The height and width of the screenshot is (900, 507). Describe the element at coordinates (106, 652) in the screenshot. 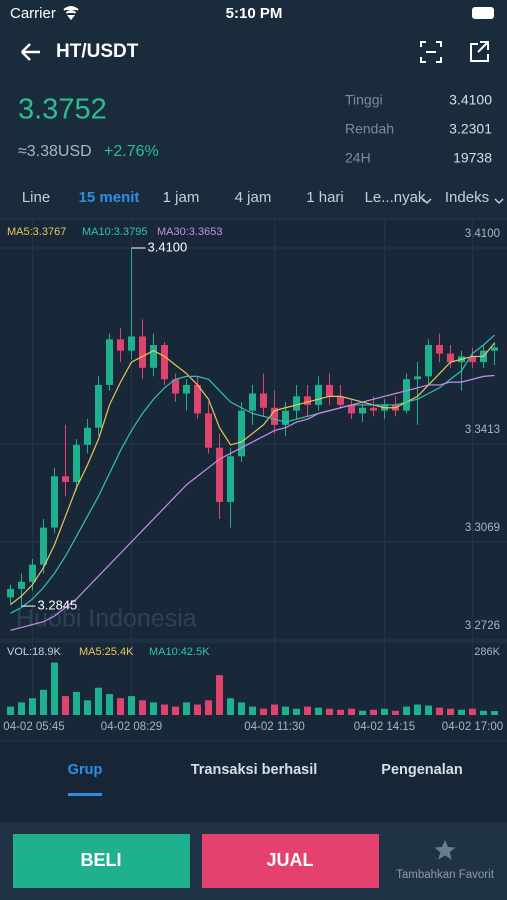

I see `vol-legend: MA5:25.4K` at that location.